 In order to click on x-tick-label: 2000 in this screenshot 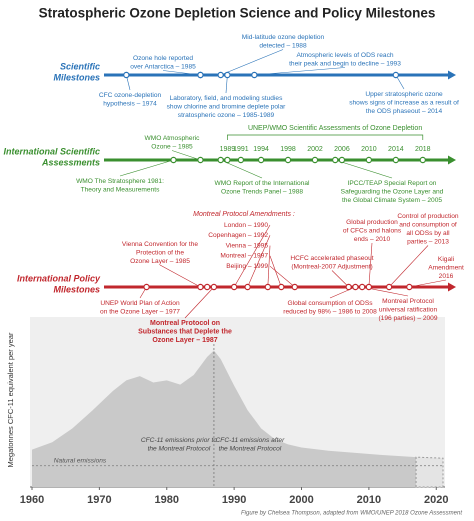, I will do `click(301, 500)`.